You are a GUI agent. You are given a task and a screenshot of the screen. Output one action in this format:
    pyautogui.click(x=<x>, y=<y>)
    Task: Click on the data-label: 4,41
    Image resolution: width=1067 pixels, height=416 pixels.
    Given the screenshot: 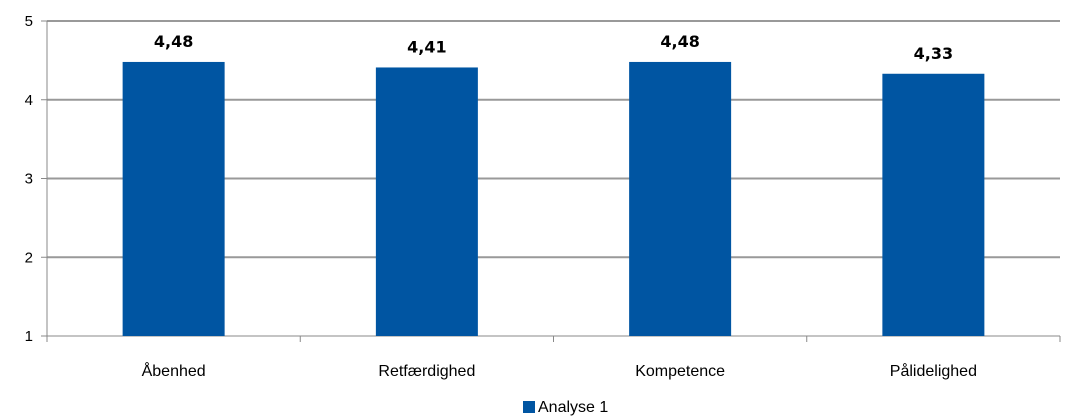 What is the action you would take?
    pyautogui.click(x=426, y=46)
    